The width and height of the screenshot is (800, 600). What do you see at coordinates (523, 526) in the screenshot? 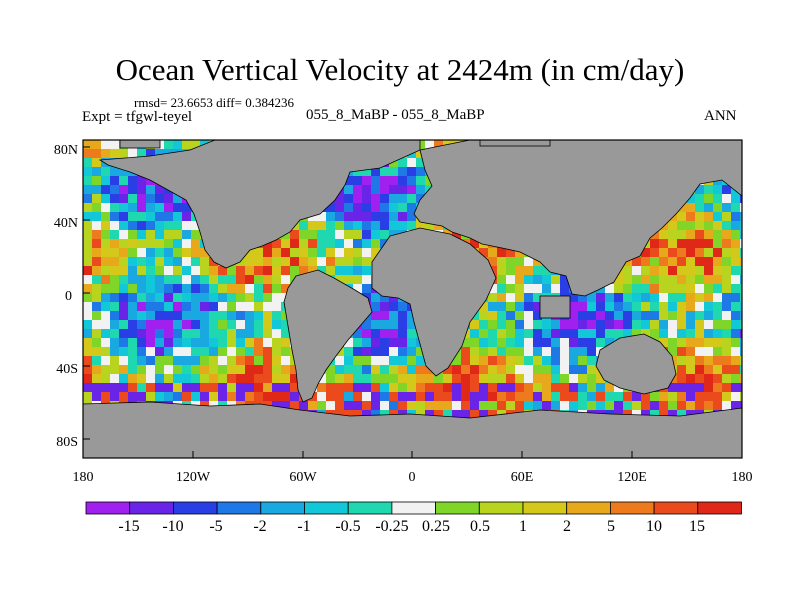
I see `colorbar-label: 1` at bounding box center [523, 526].